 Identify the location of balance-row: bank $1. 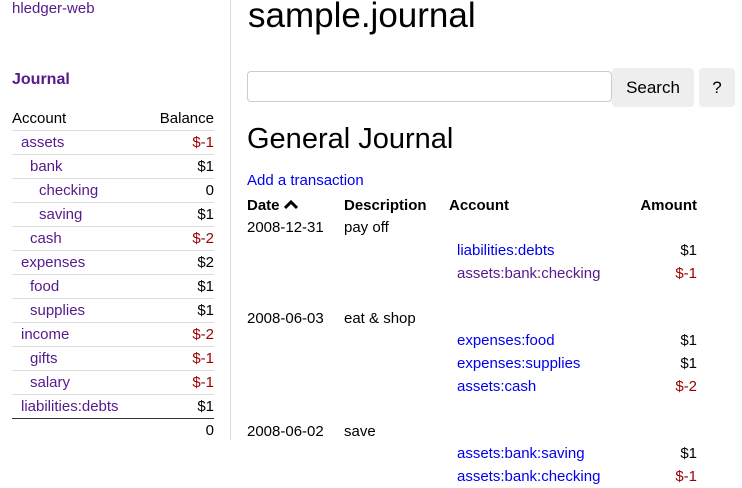
(113, 166).